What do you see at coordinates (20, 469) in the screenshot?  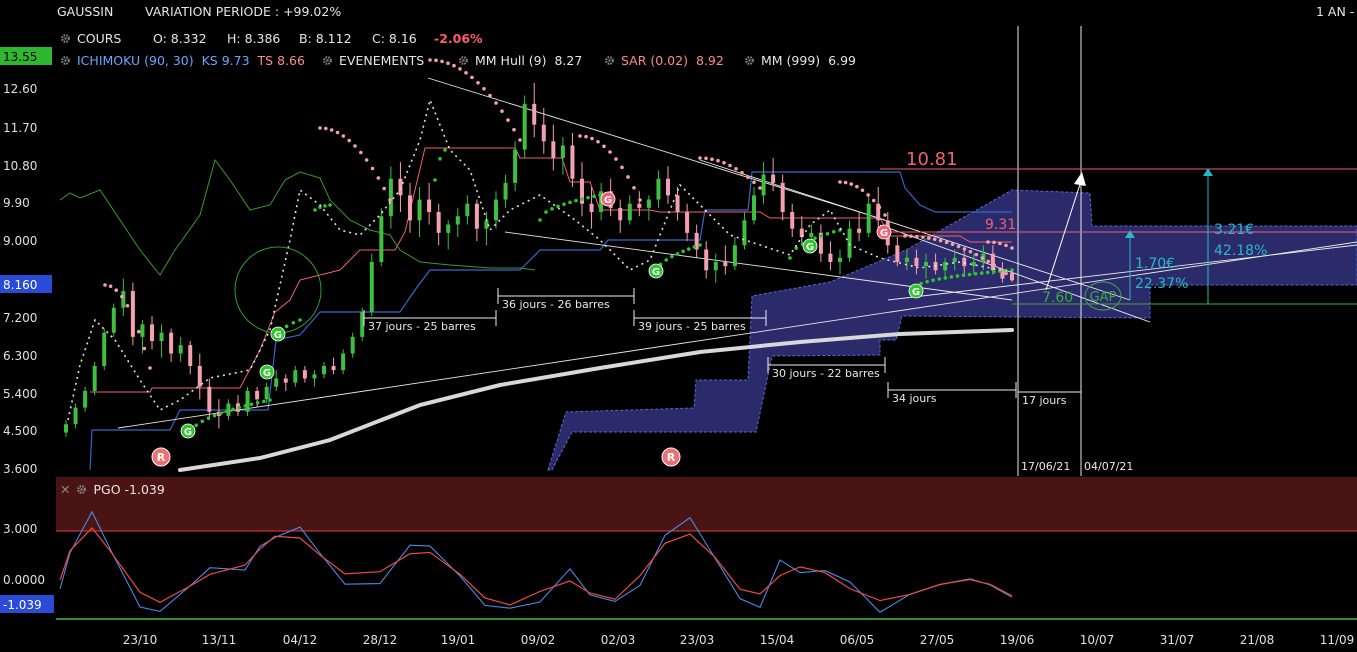 I see `y-tick-label: 3.600` at bounding box center [20, 469].